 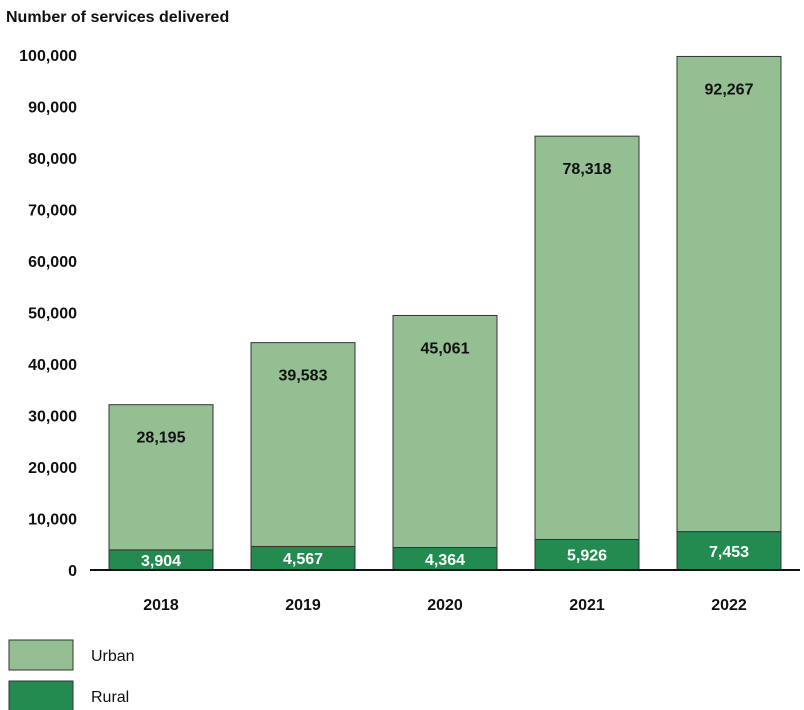 What do you see at coordinates (52, 211) in the screenshot?
I see `y-tick-label: 70,000` at bounding box center [52, 211].